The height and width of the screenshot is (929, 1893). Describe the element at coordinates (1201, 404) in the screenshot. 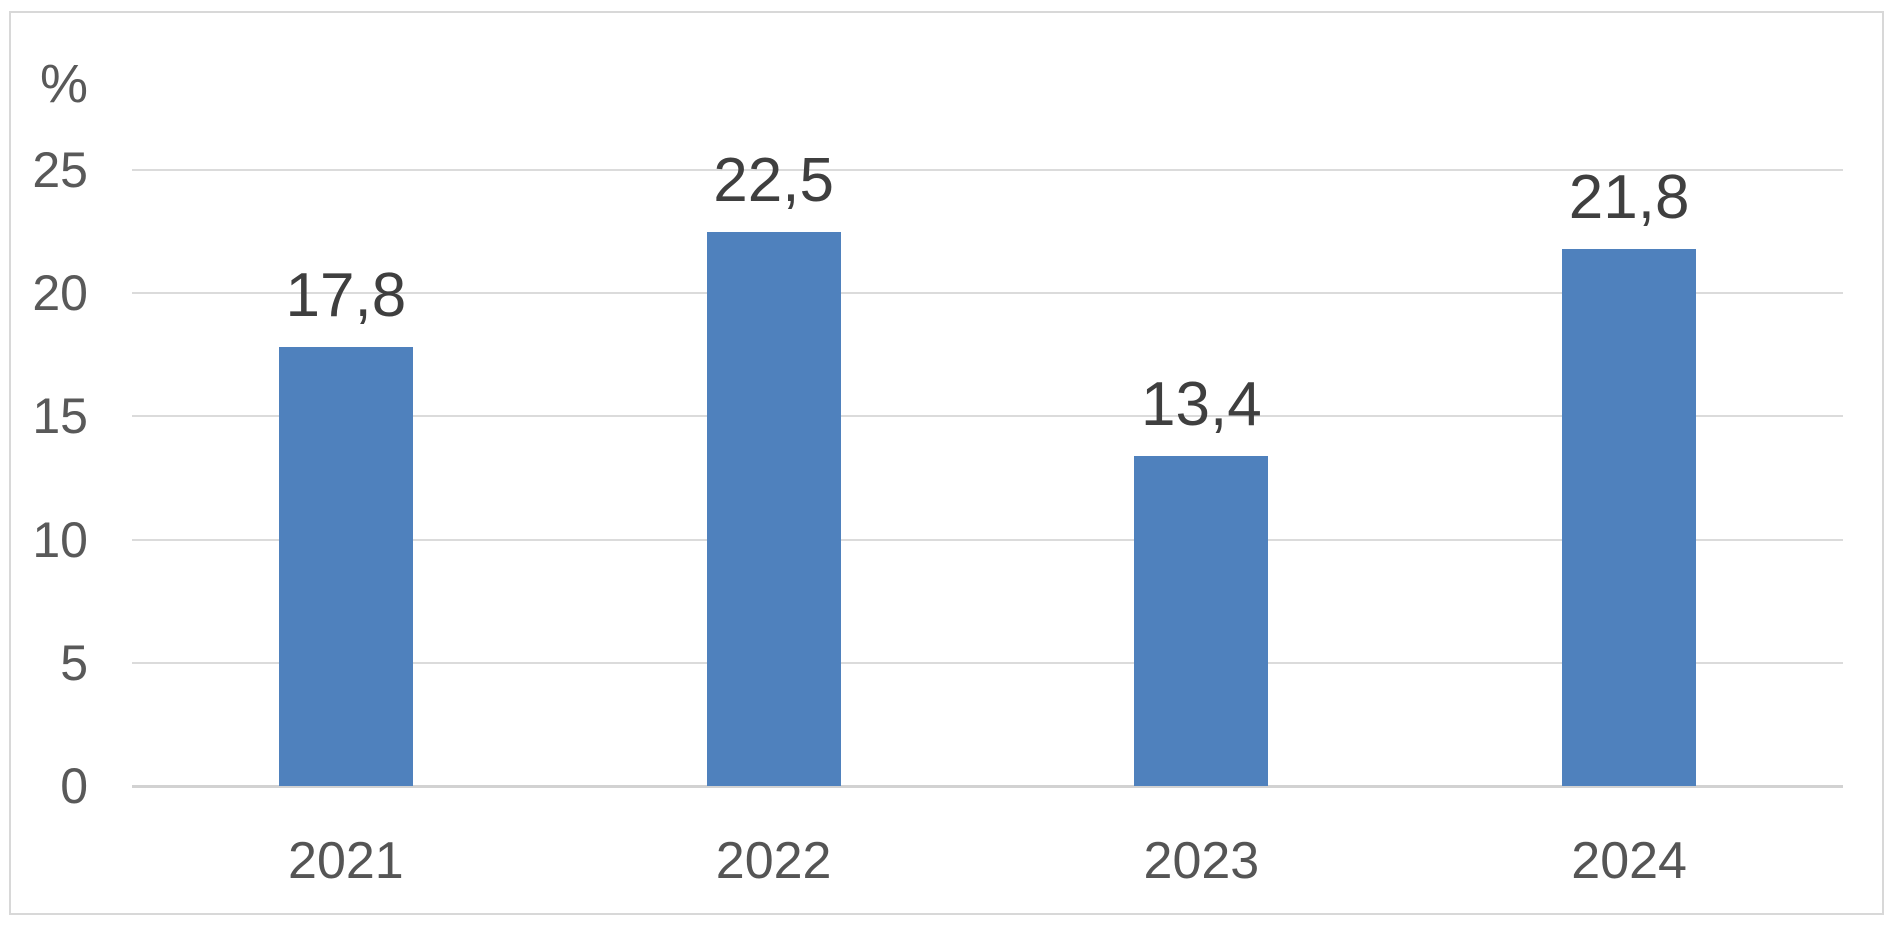

I see `data-label-2023: 13,4` at that location.